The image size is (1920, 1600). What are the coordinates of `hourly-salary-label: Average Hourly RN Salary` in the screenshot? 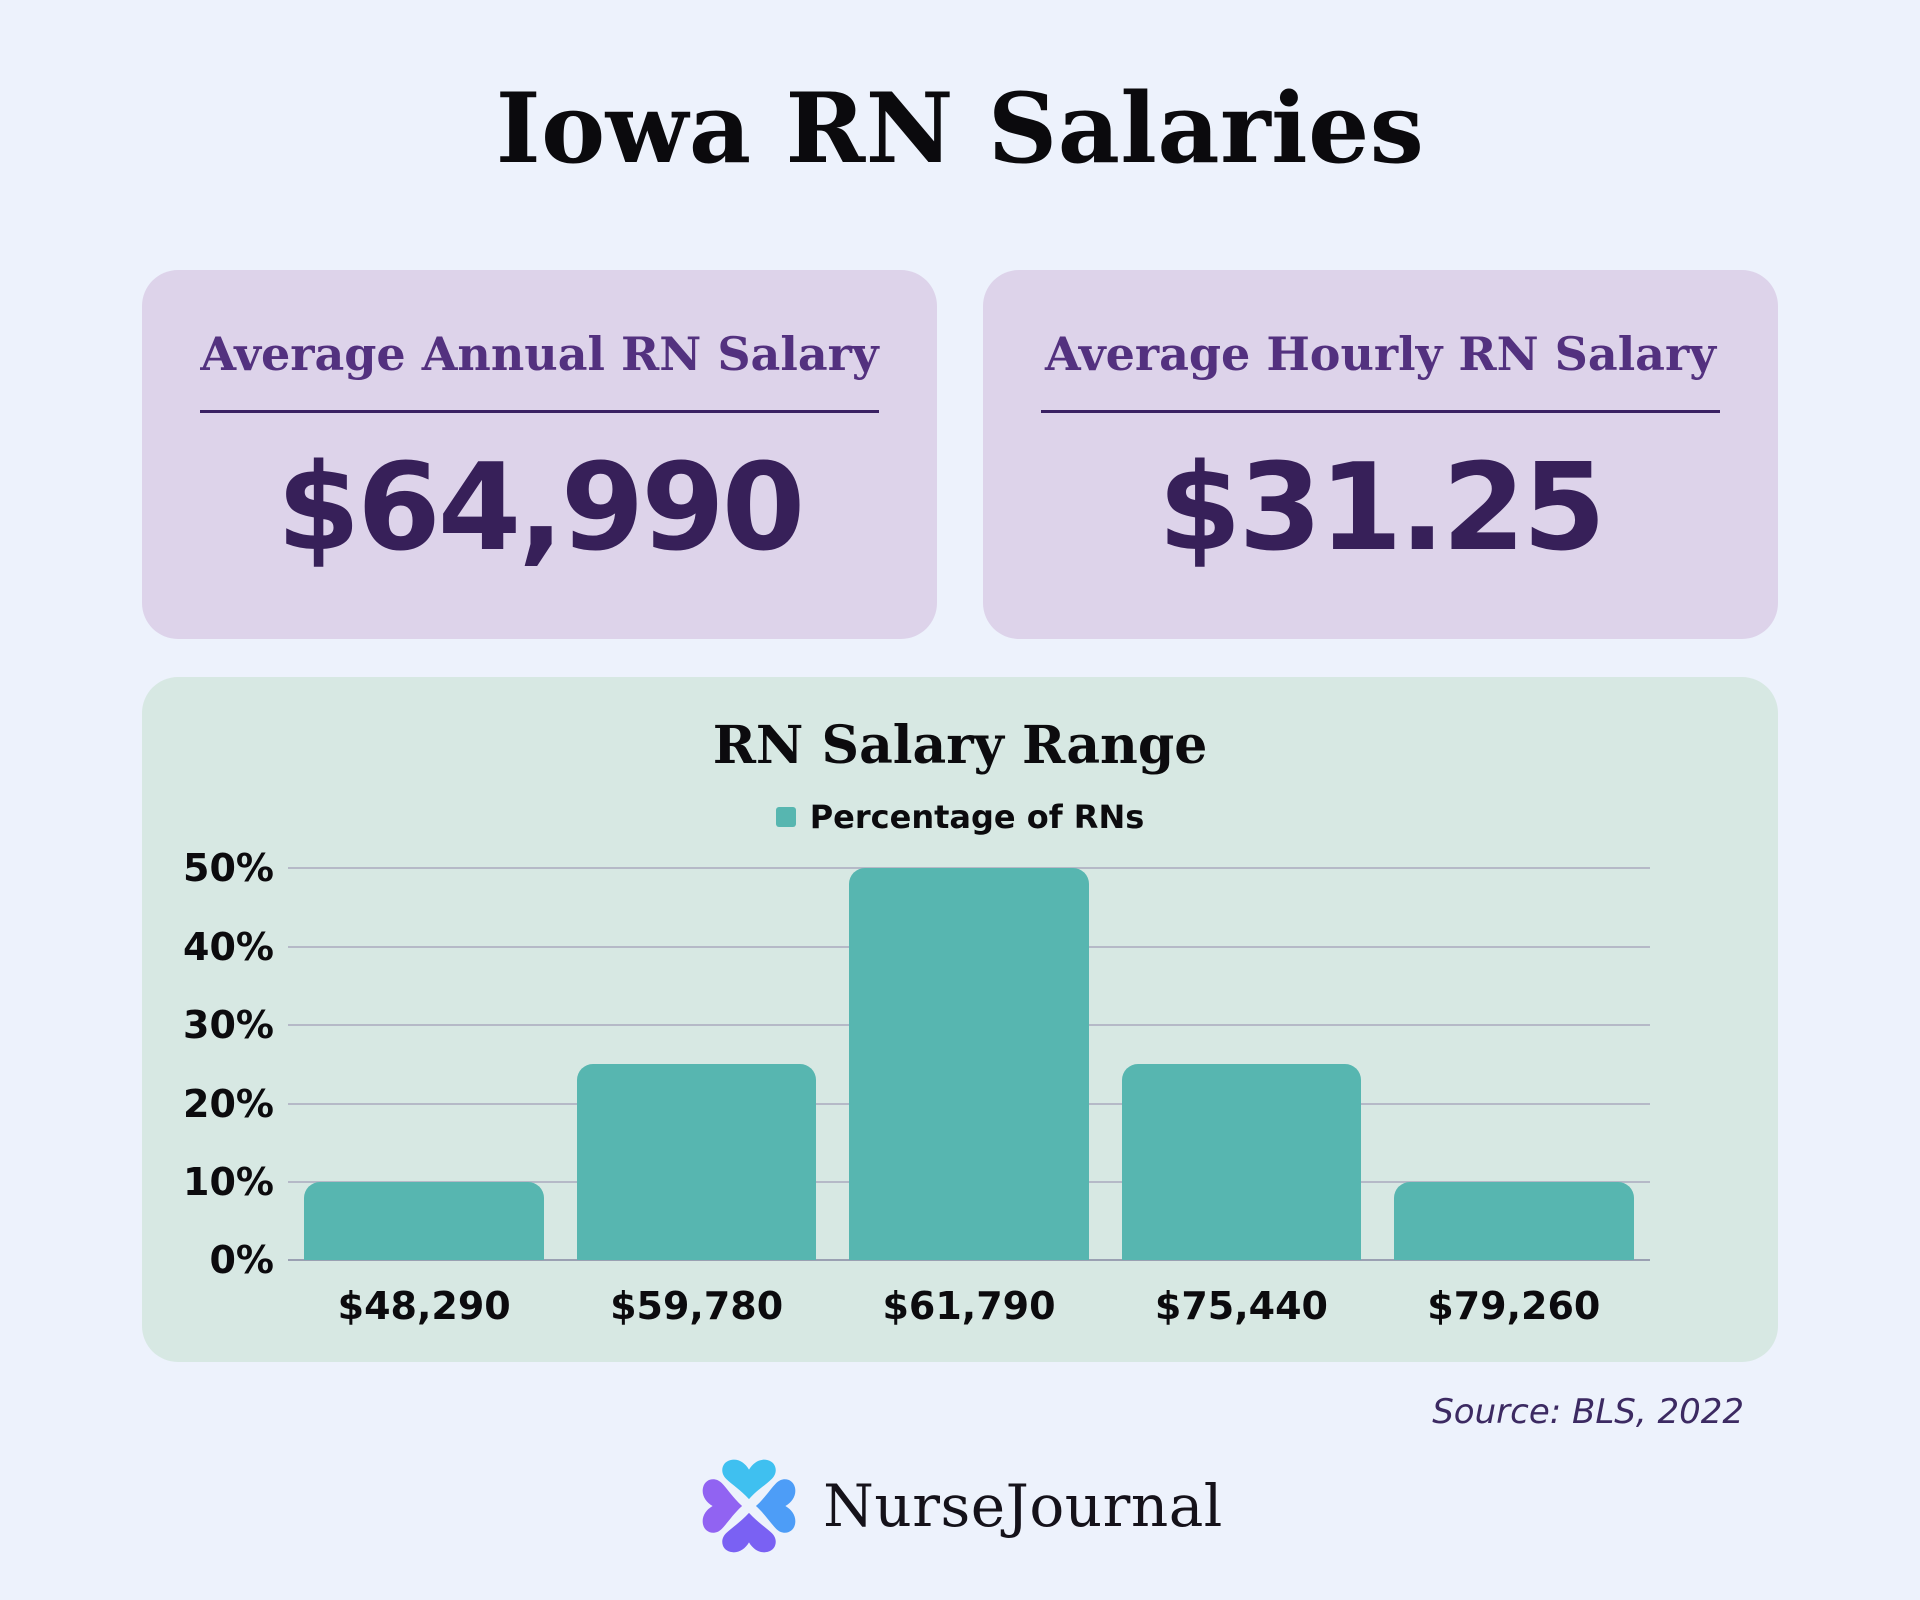 It's located at (1380, 353).